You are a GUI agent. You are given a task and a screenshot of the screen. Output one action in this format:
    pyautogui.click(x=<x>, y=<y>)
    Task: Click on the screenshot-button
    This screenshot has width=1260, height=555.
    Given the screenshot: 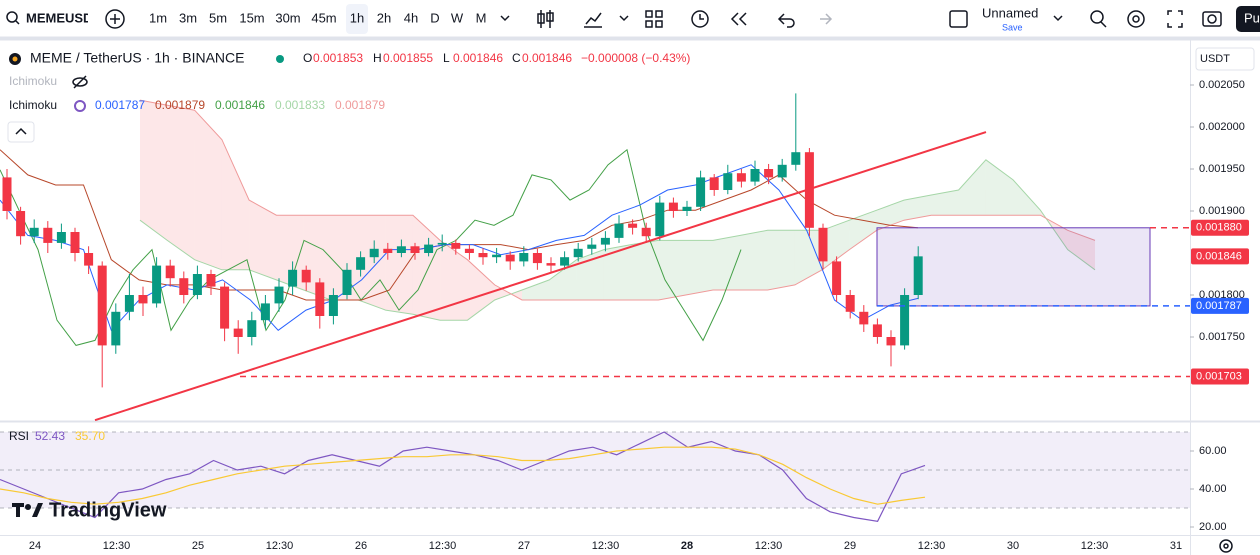 What is the action you would take?
    pyautogui.click(x=1212, y=19)
    